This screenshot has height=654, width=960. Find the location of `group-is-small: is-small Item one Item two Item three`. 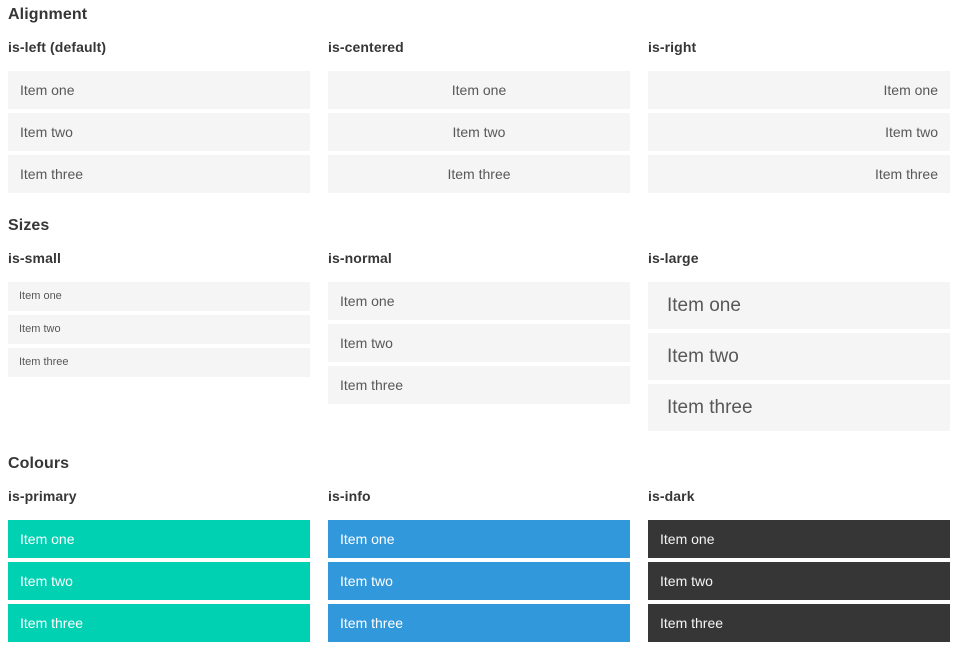

group-is-small: is-small Item one Item two Item three is located at coordinates (159, 313).